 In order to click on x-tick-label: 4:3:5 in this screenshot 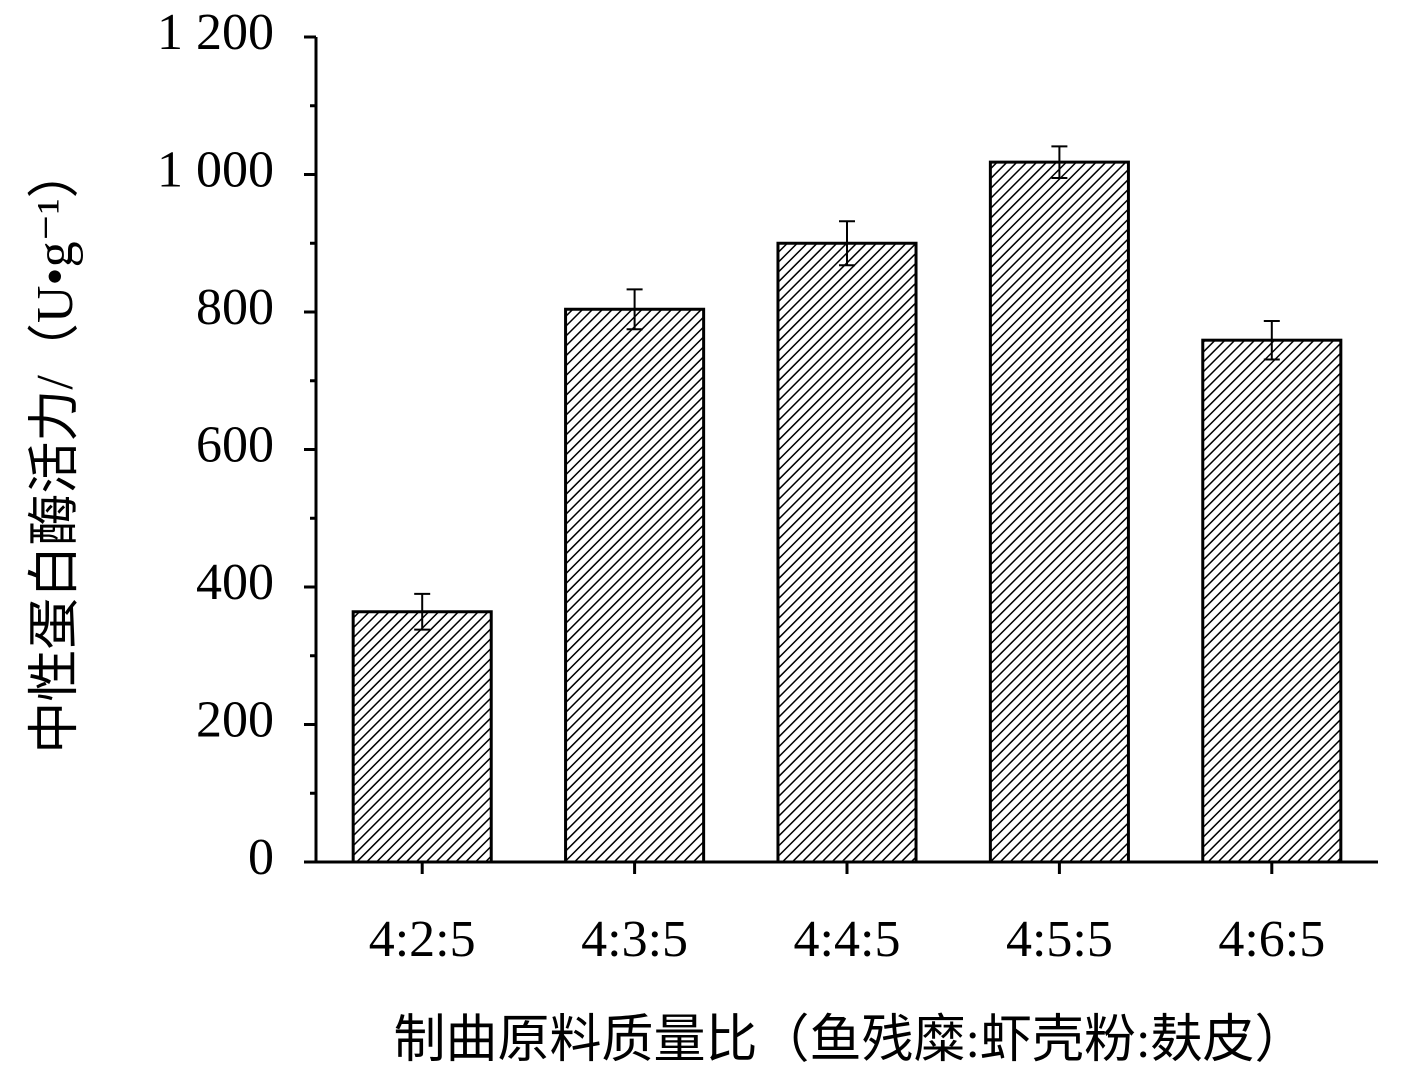, I will do `click(634, 939)`.